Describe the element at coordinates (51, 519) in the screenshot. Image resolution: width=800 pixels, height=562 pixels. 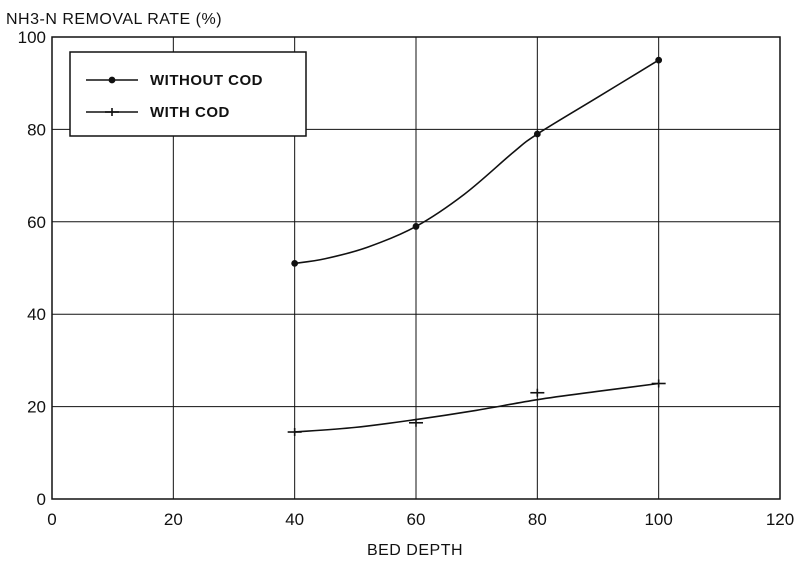
I see `x-tick-label-0: 0` at that location.